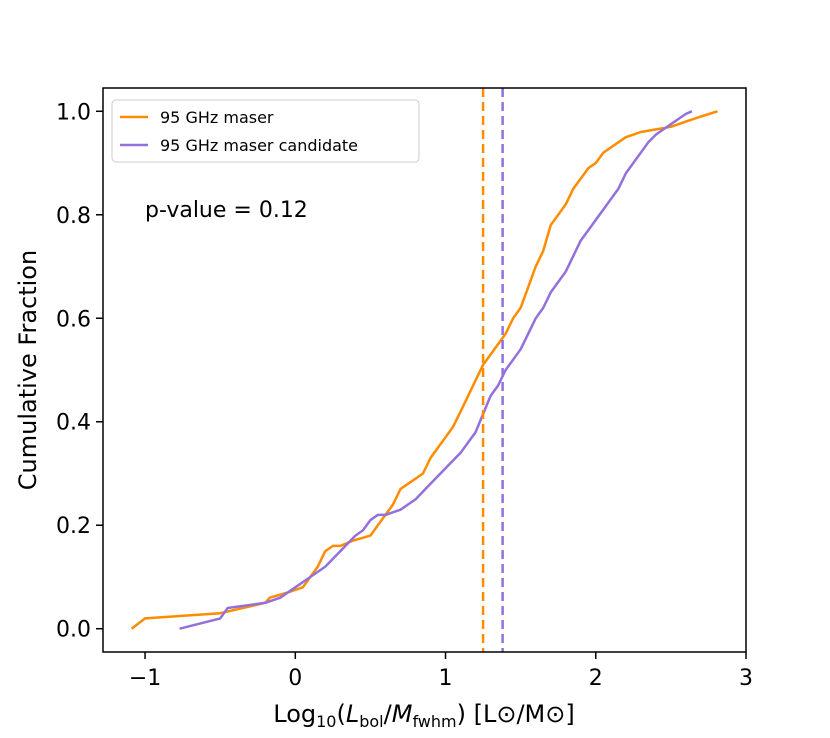 This screenshot has width=830, height=738. Describe the element at coordinates (259, 145) in the screenshot. I see `legend-label-candidate: 95 GHz maser candidate` at that location.